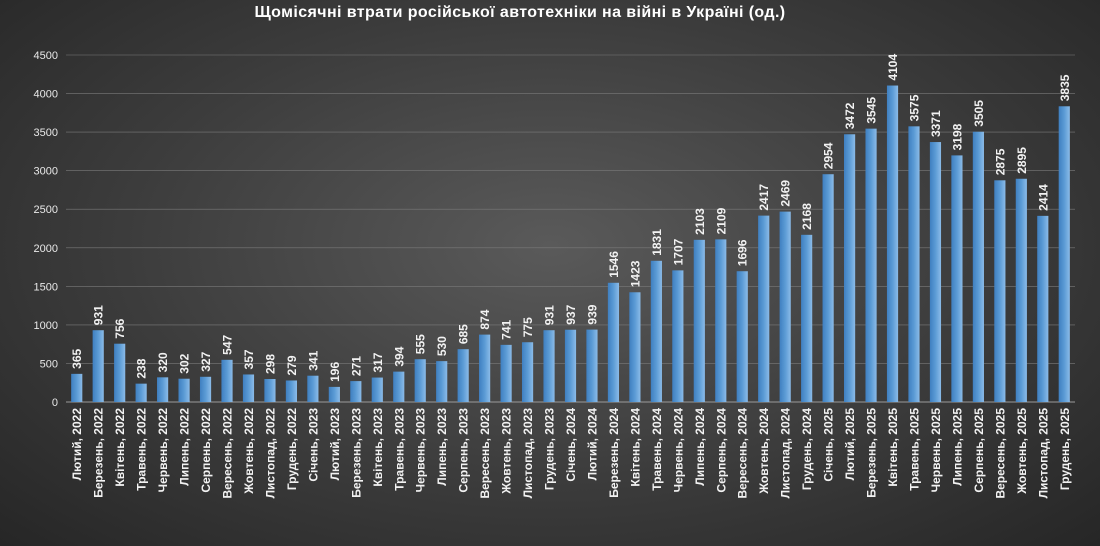 This screenshot has height=546, width=1100. Describe the element at coordinates (614, 264) in the screenshot. I see `data-label: 1546` at that location.